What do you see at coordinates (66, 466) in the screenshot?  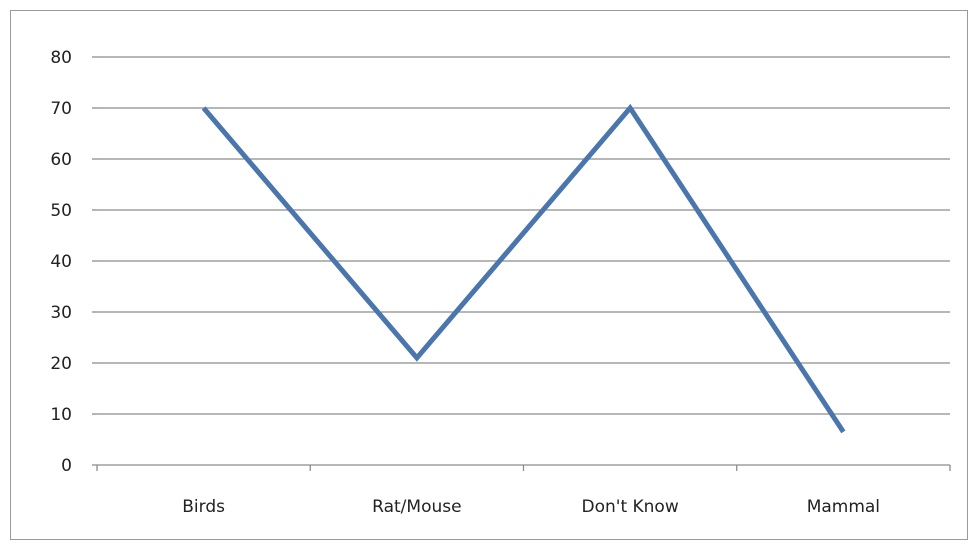 I see `y-tick-label-0: 0` at bounding box center [66, 466].